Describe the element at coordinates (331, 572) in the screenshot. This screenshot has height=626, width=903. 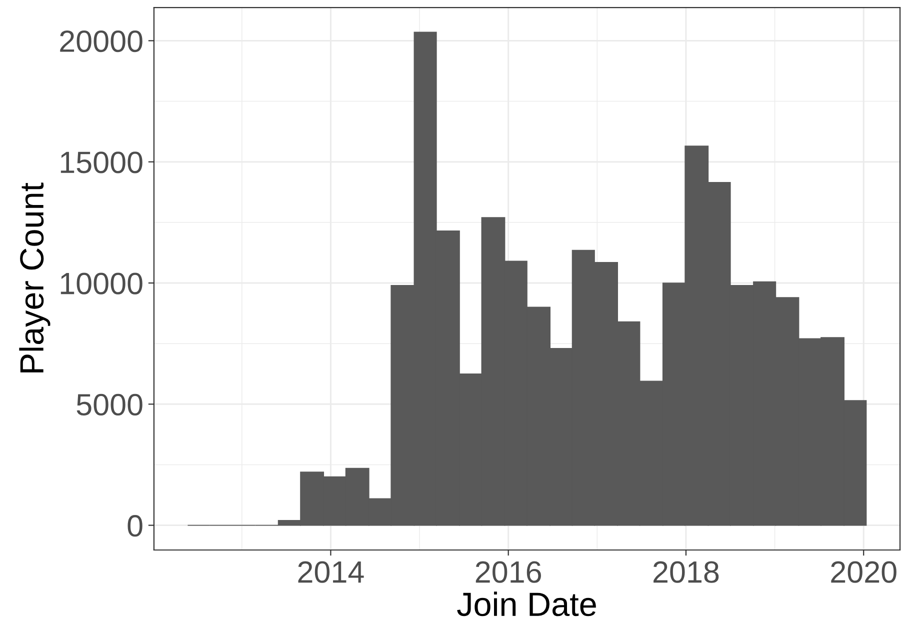
I see `x-tick-label: 2014` at that location.